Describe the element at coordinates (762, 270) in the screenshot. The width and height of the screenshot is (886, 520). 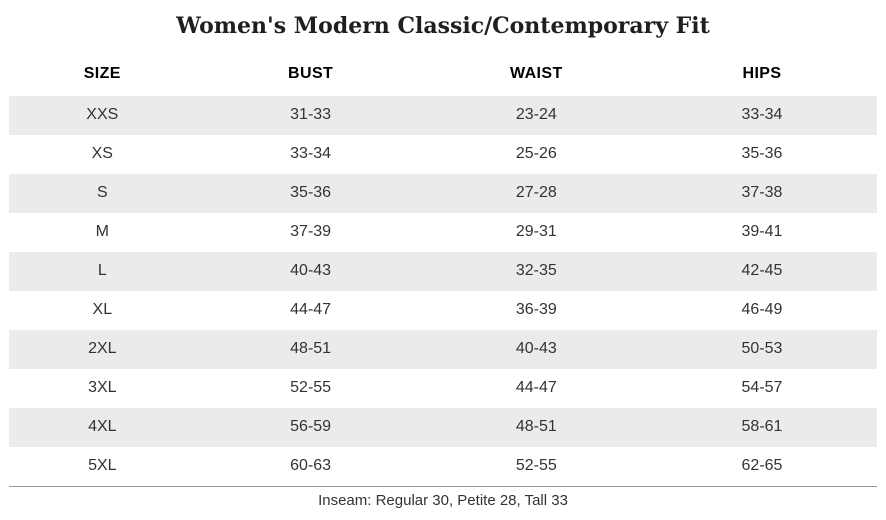
I see `hips-cell: 42-45` at that location.